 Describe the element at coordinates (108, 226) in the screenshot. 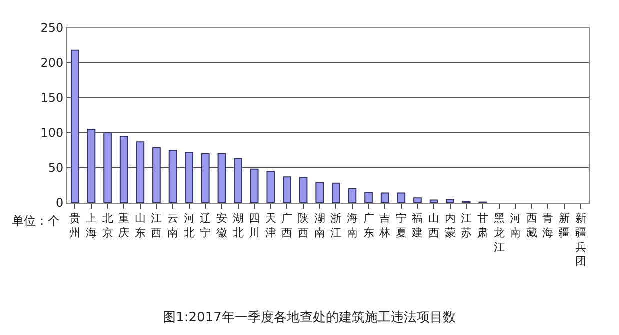

I see `x-tick-label: 北京` at that location.